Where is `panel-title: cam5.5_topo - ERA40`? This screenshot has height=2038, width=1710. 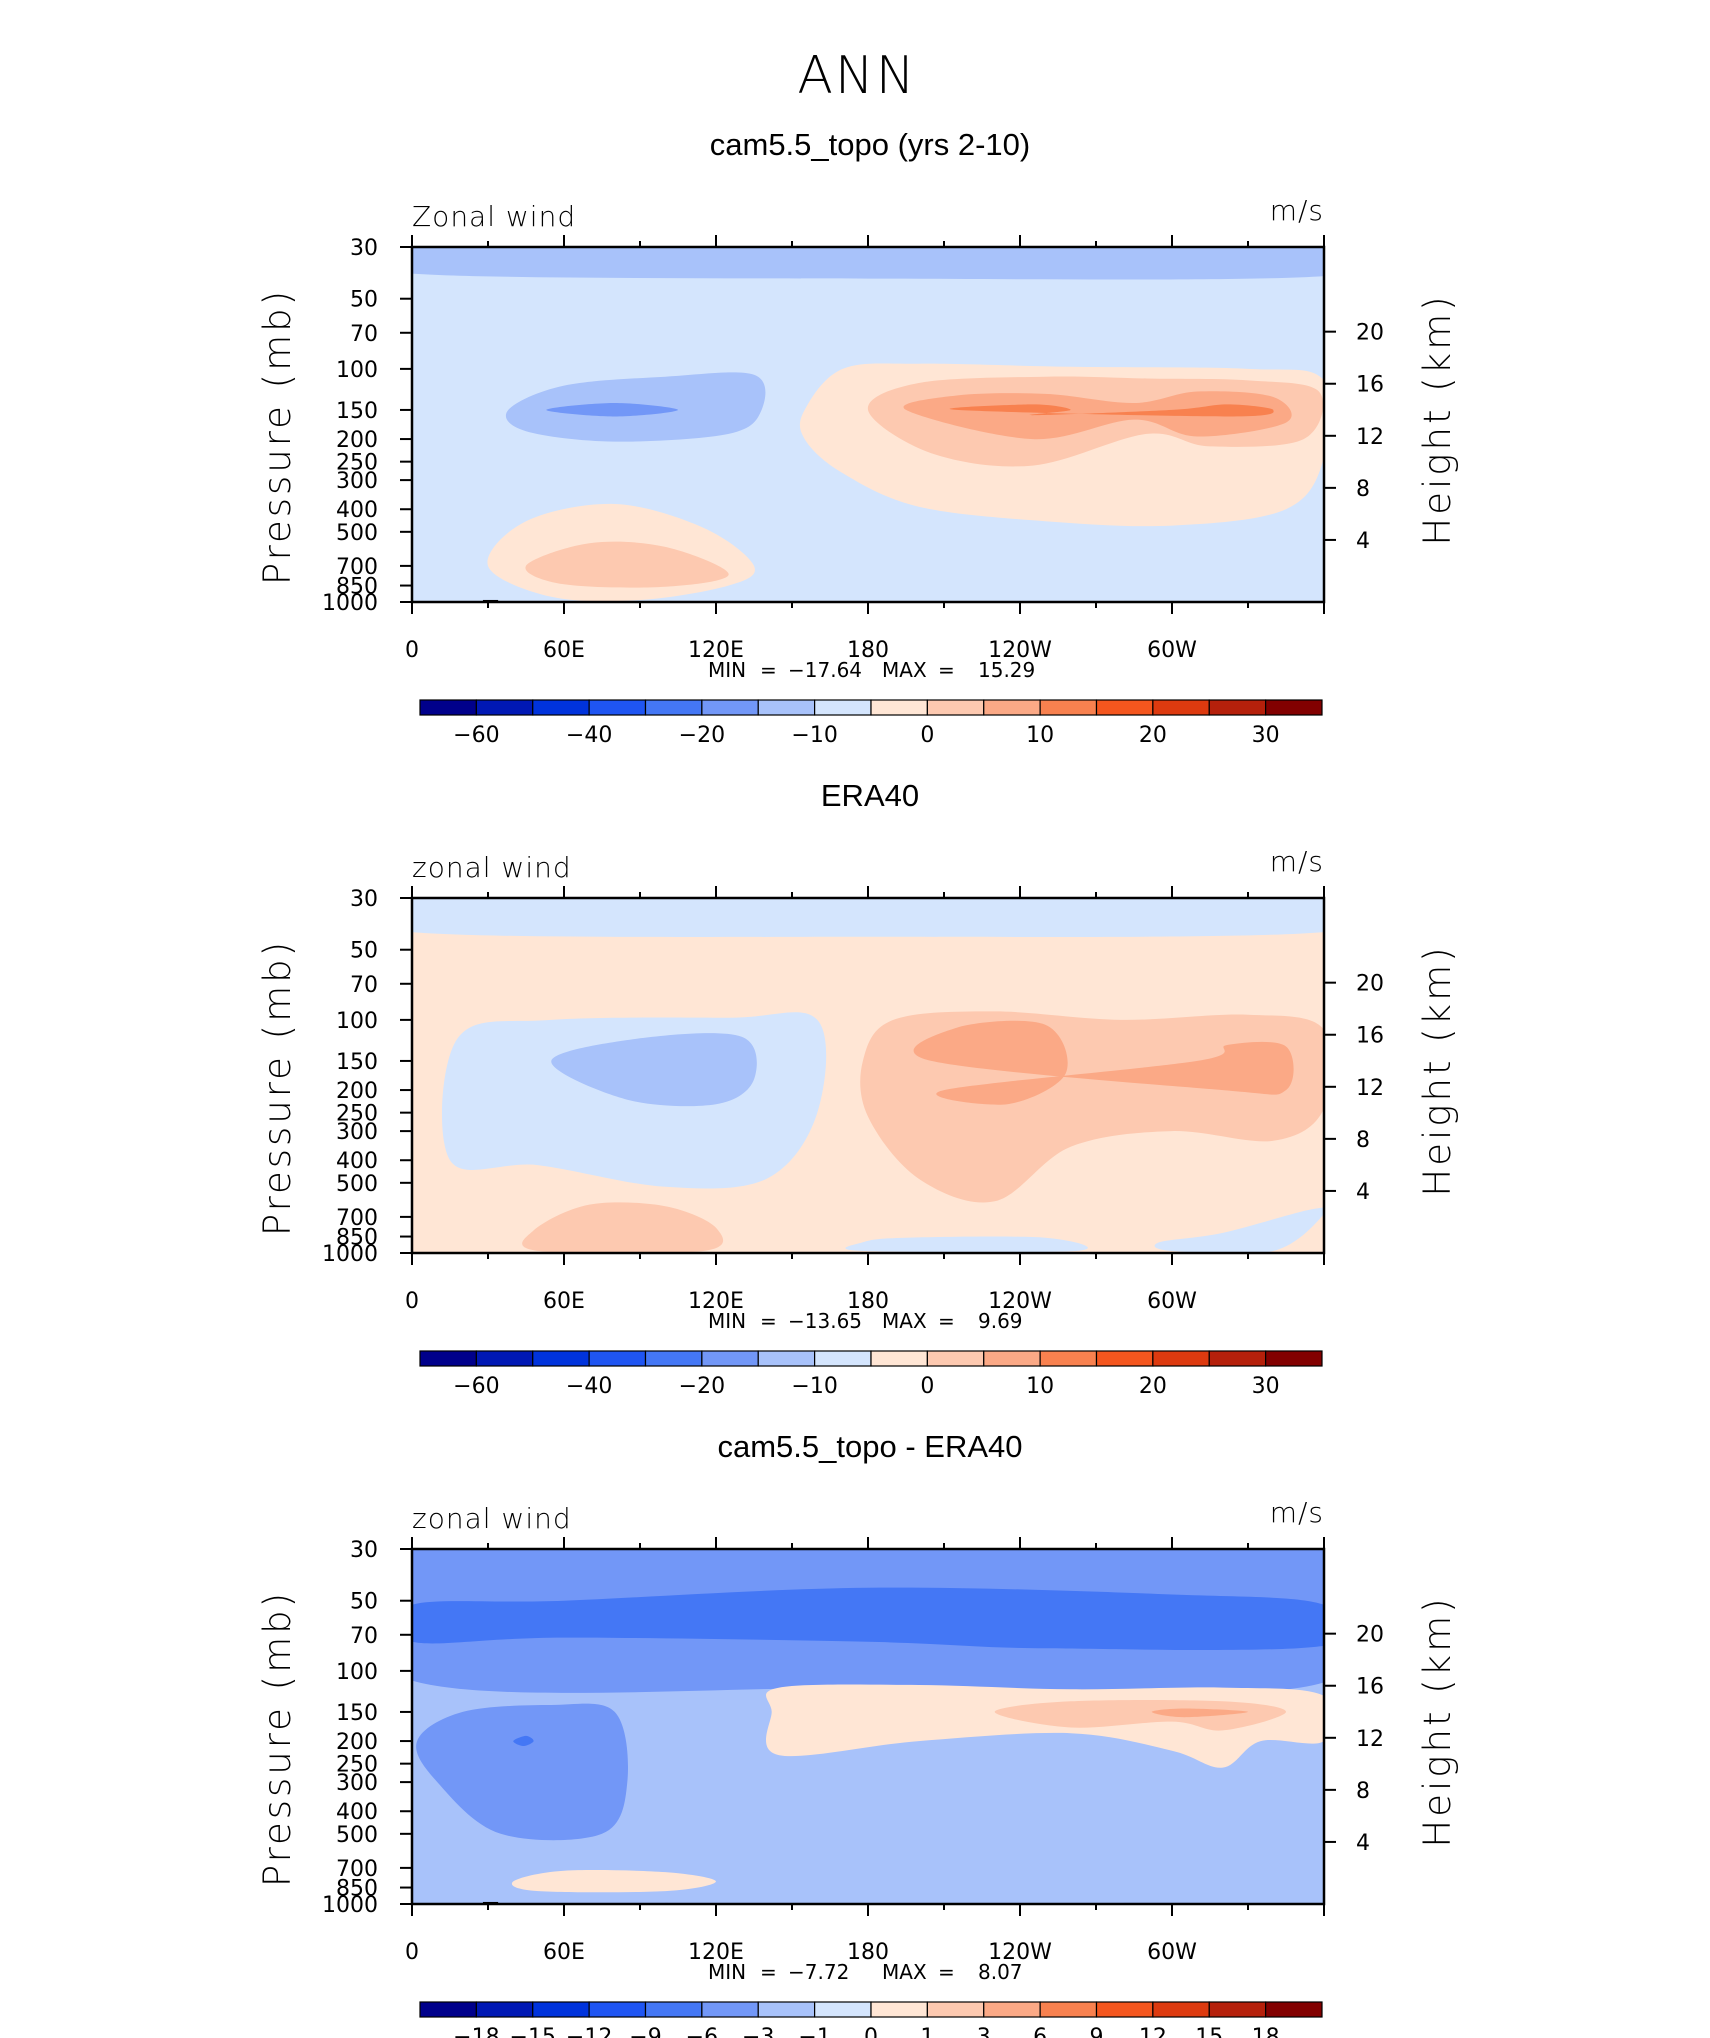
panel-title: cam5.5_topo - ERA40 is located at coordinates (869, 1446).